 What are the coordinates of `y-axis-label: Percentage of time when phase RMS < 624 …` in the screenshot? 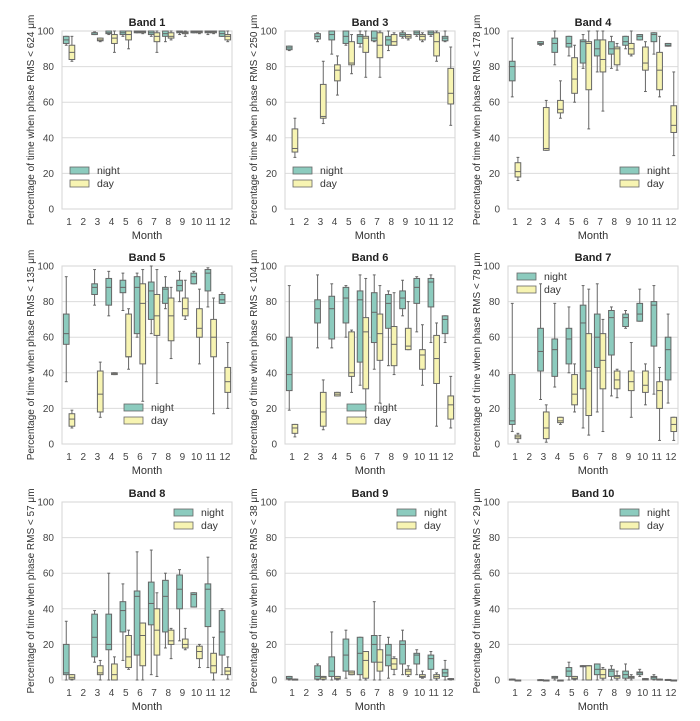 It's located at (31, 120).